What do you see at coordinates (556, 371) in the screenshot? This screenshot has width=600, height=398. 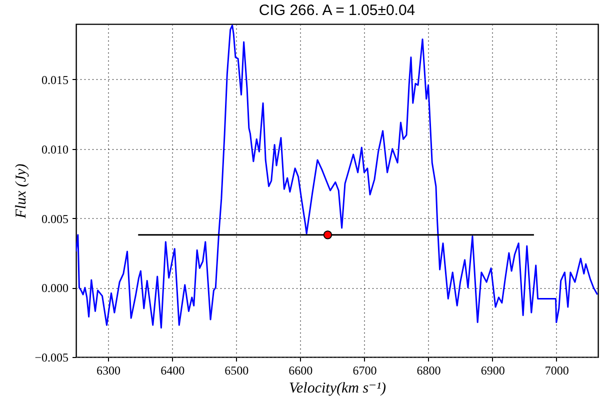 I see `x-tick-label: 7000` at bounding box center [556, 371].